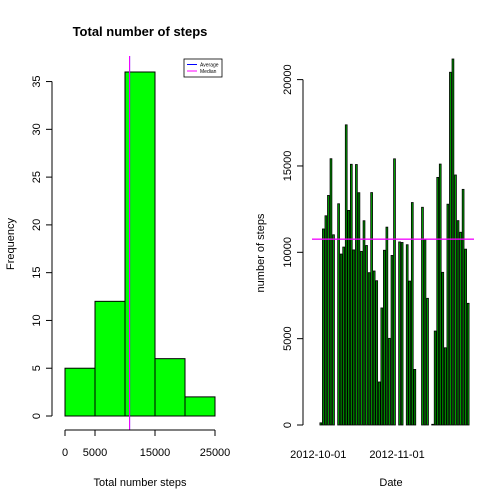 The width and height of the screenshot is (504, 504). Describe the element at coordinates (155, 453) in the screenshot. I see `histogram-x-tick-label: 15000` at that location.